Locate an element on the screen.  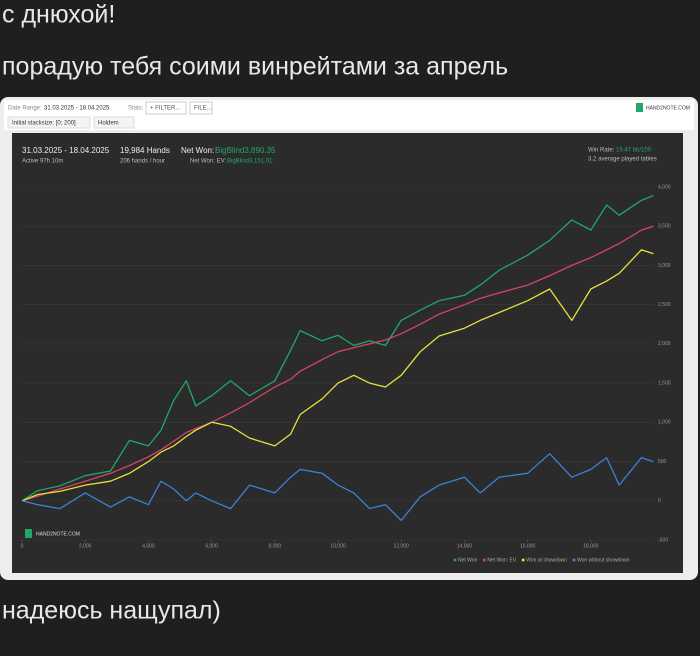
win-rate-label: Win Rate: is located at coordinates (601, 151).